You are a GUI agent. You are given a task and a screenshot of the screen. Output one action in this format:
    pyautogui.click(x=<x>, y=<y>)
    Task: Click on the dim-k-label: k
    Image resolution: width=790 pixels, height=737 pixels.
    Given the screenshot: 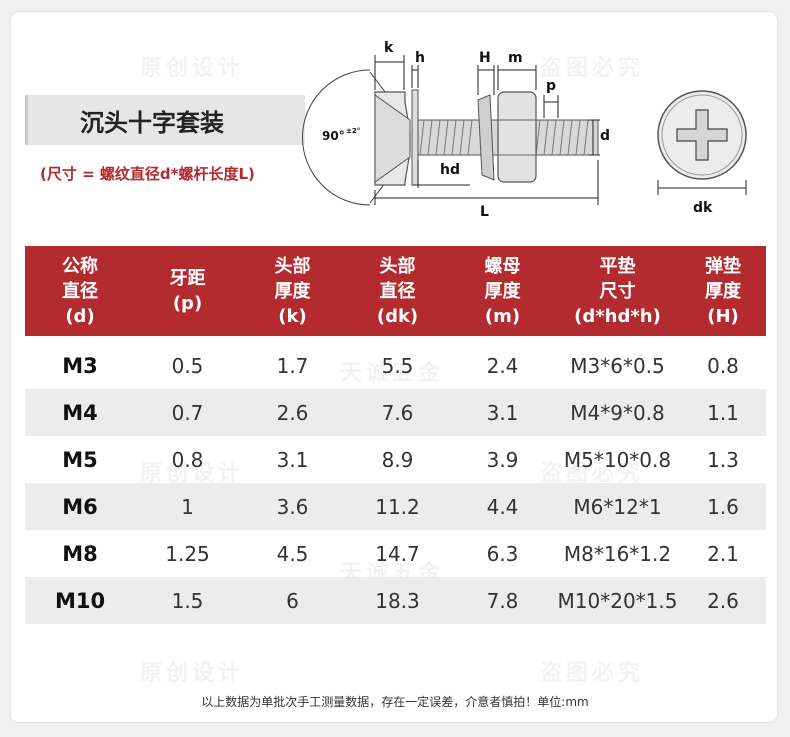 What is the action you would take?
    pyautogui.click(x=389, y=48)
    